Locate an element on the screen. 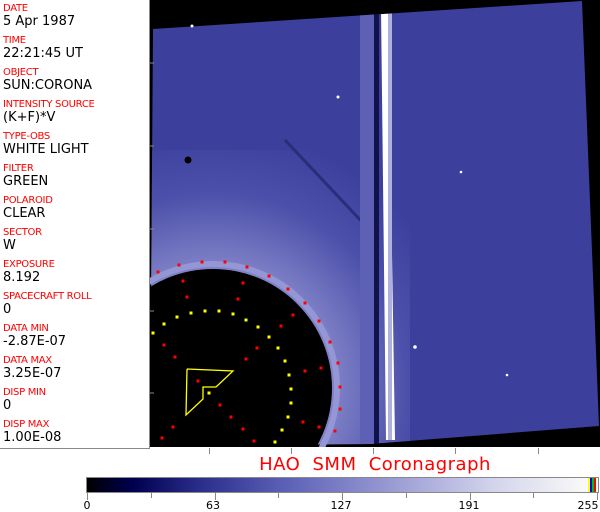  colorbar-tick-label: 0 is located at coordinates (87, 505).